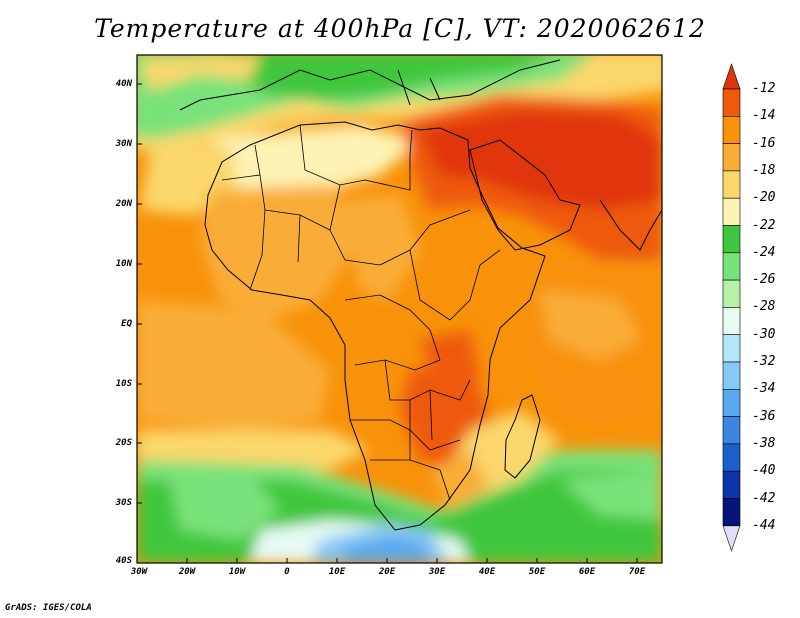 The height and width of the screenshot is (618, 800). Describe the element at coordinates (764, 471) in the screenshot. I see `colorbar-level-label: -40` at that location.